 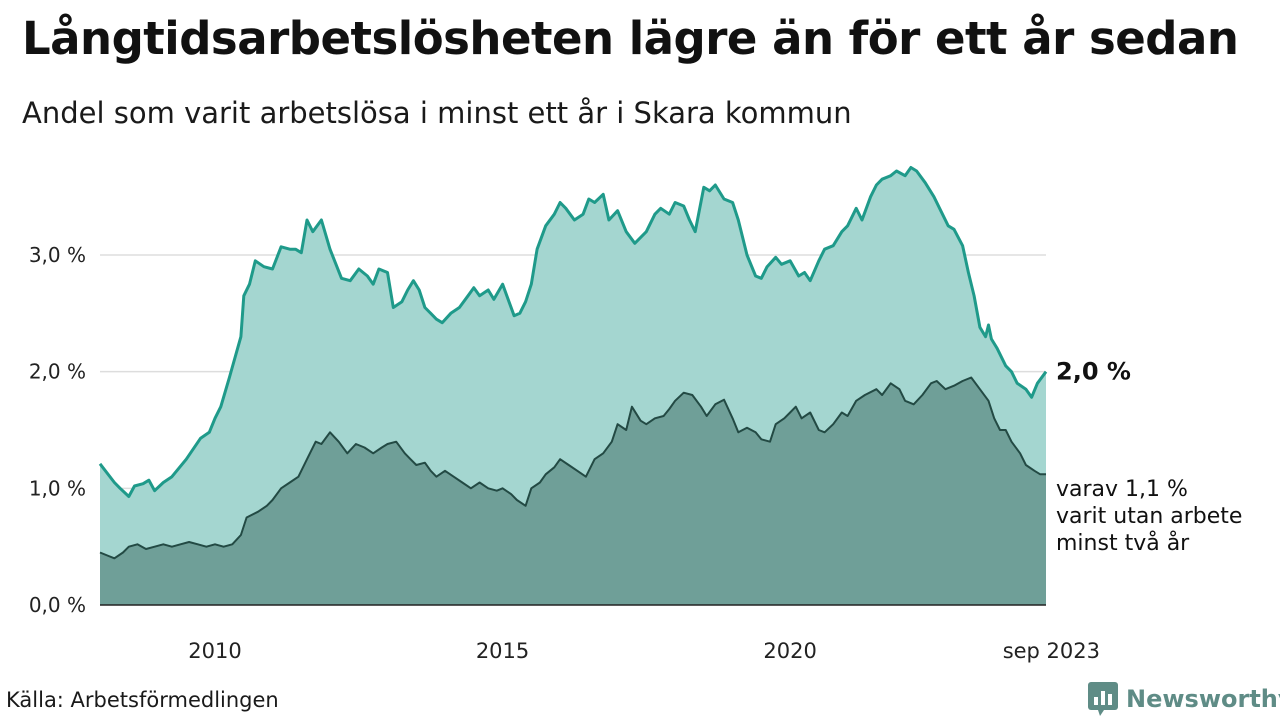 I want to click on y-tick-label: 2,0 %, so click(x=57, y=372).